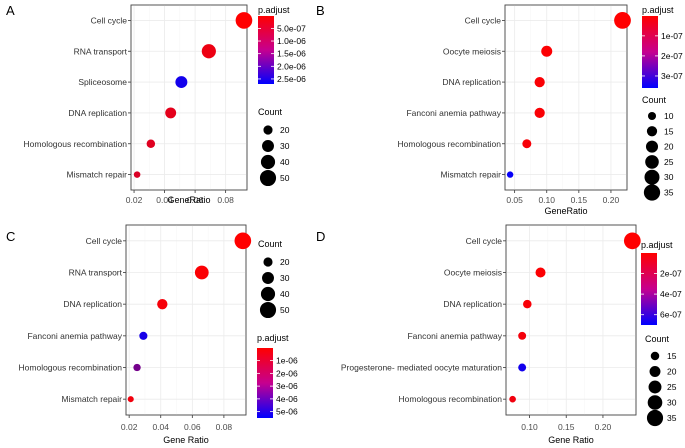 This screenshot has width=685, height=448. What do you see at coordinates (285, 162) in the screenshot?
I see `size-legend-label: 40` at bounding box center [285, 162].